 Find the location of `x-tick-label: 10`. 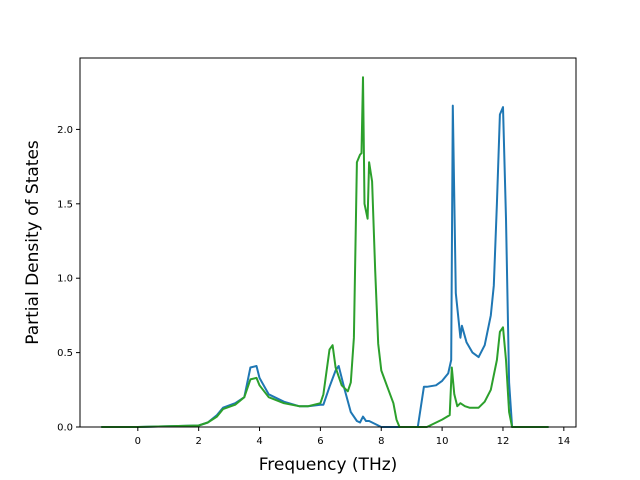

x-tick-label: 10 is located at coordinates (442, 441).